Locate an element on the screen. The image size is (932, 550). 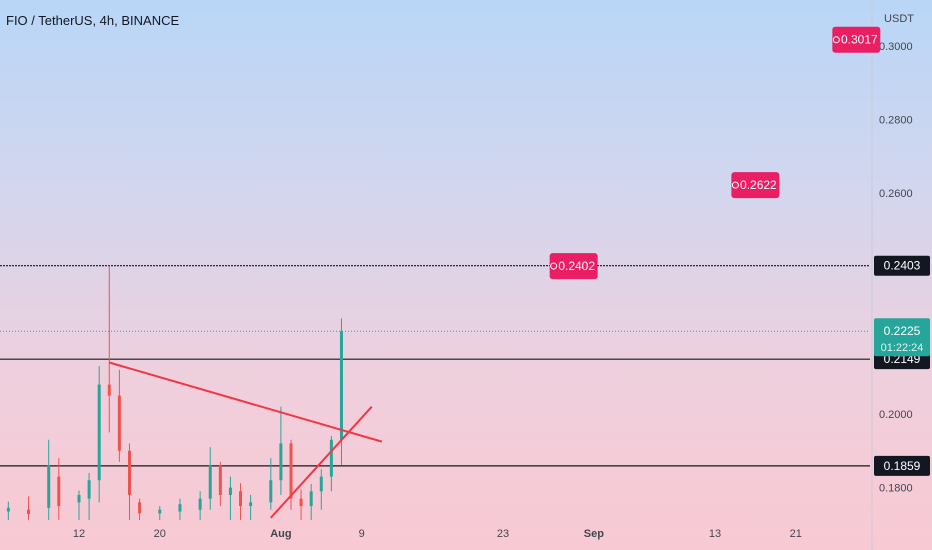
x-tick-label: 21 is located at coordinates (796, 534).